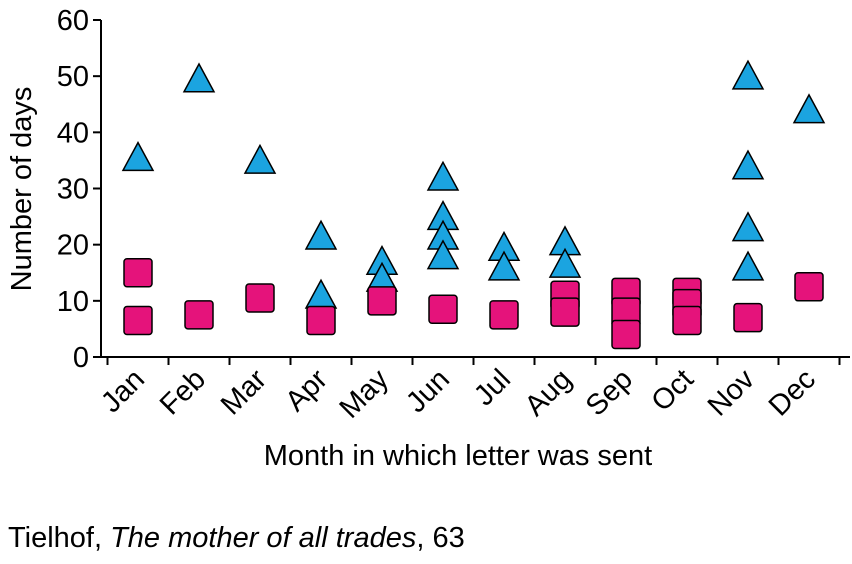 This screenshot has width=852, height=564. I want to click on source-caption: Tielhof, The mother of all trades, 63, so click(236, 538).